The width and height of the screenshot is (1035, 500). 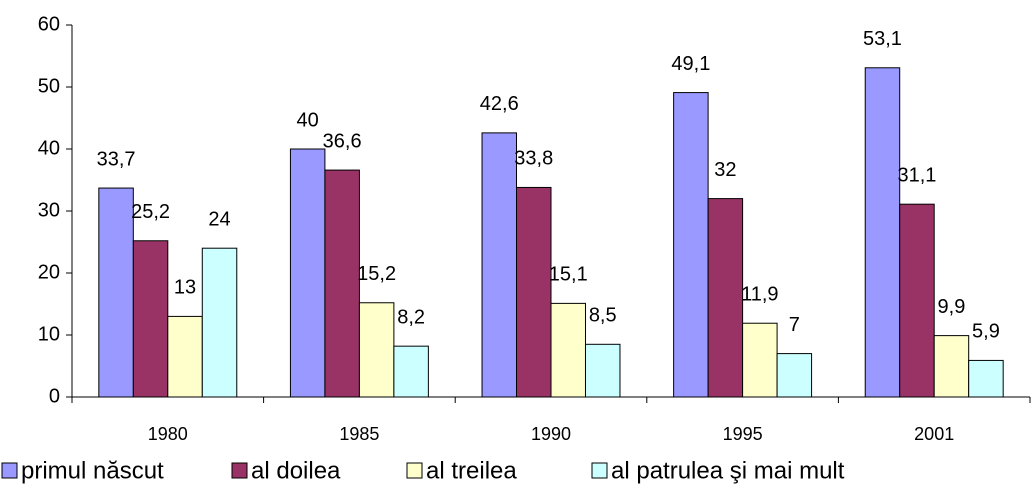 What do you see at coordinates (916, 175) in the screenshot?
I see `data-label: 31,1` at bounding box center [916, 175].